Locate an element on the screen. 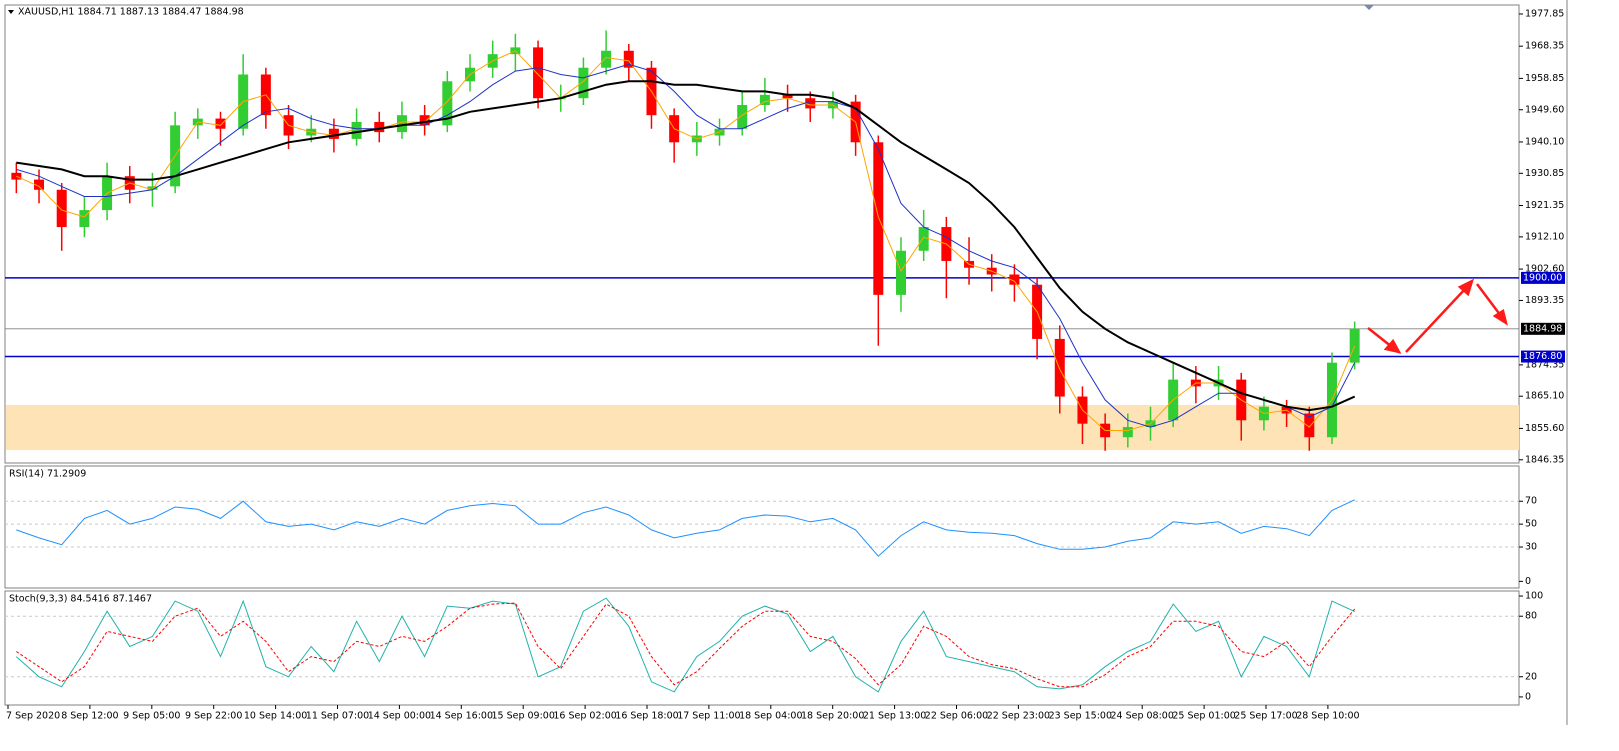  y-tick-label: 30 is located at coordinates (1531, 547).